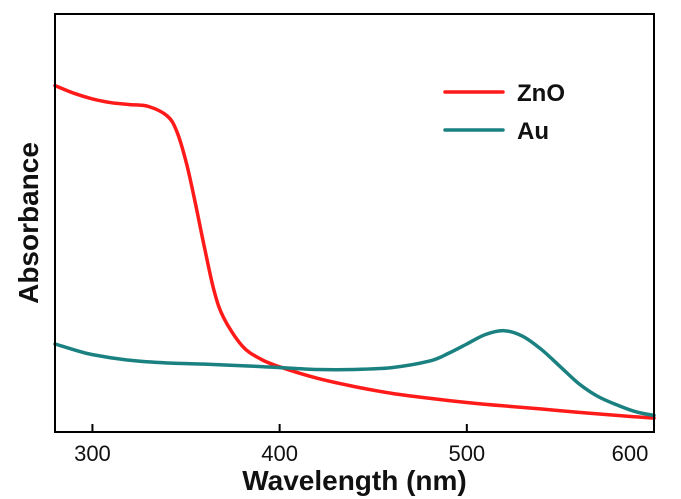  Describe the element at coordinates (28, 223) in the screenshot. I see `y-axis-title: Absorbance` at that location.